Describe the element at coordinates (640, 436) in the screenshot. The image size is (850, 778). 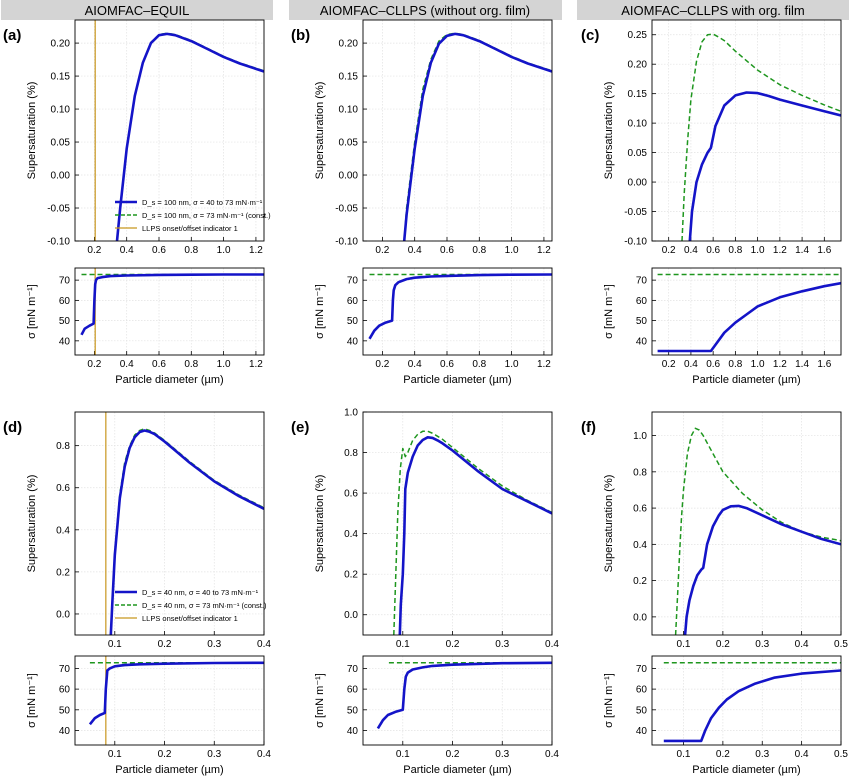
I see `y-tick-label: 1.0` at that location.